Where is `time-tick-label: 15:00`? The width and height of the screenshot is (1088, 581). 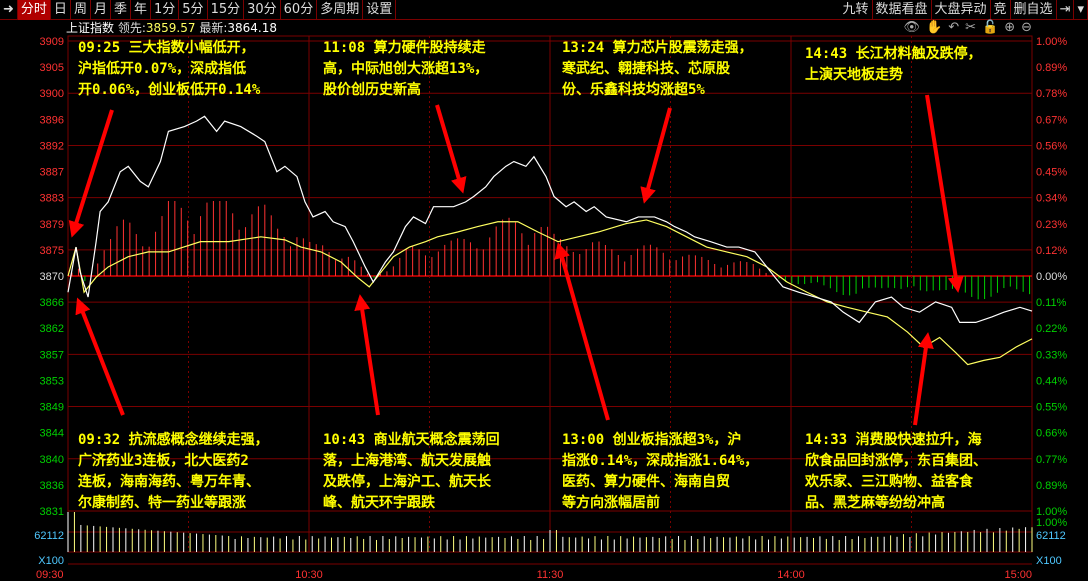
time-tick-label: 15:00 is located at coordinates (1018, 575).